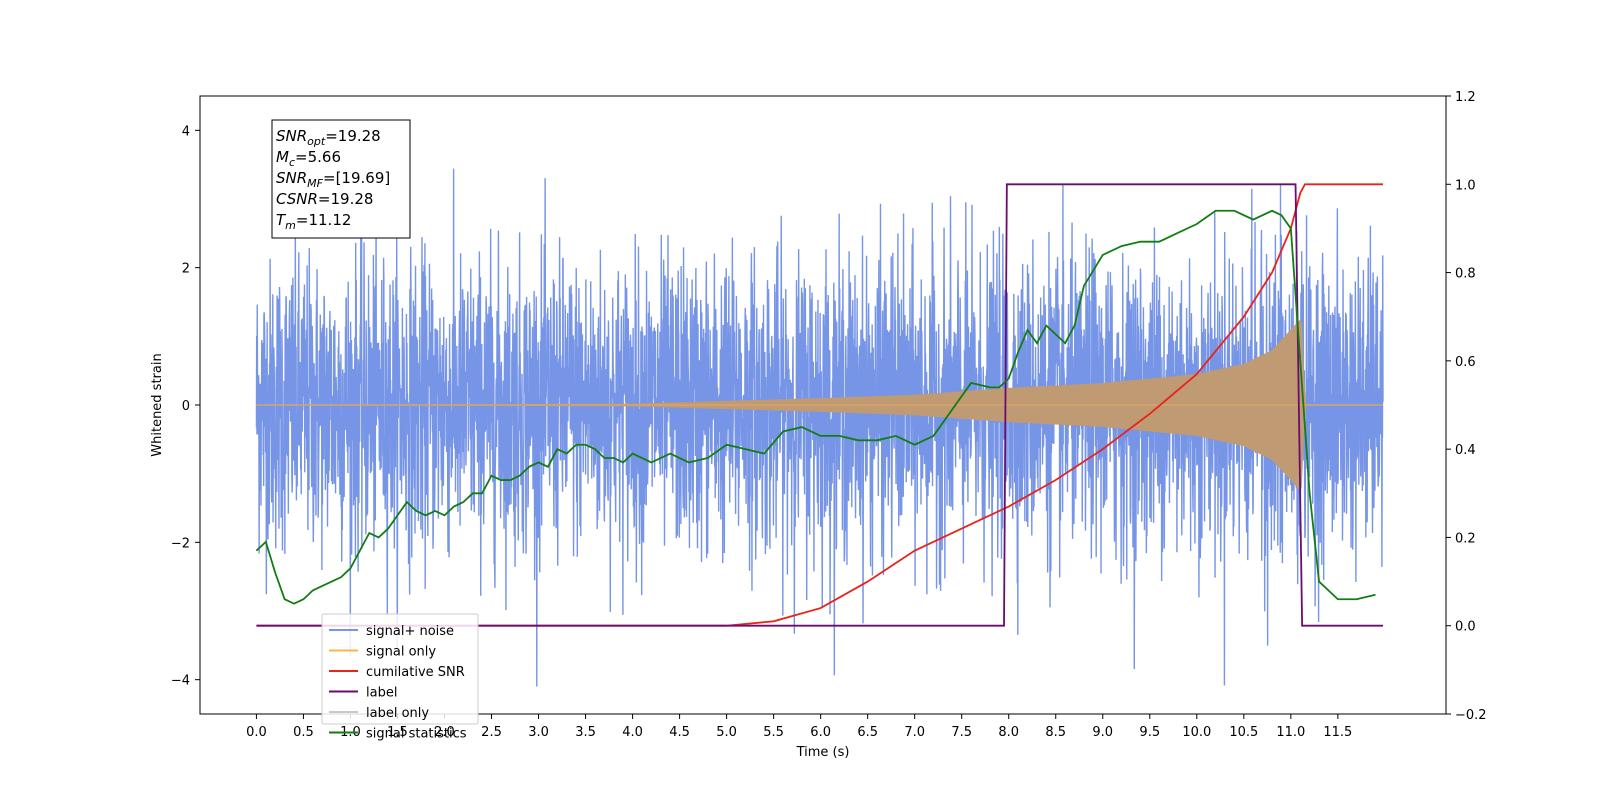 The image size is (1600, 800). I want to click on legend-label: label, so click(381, 693).